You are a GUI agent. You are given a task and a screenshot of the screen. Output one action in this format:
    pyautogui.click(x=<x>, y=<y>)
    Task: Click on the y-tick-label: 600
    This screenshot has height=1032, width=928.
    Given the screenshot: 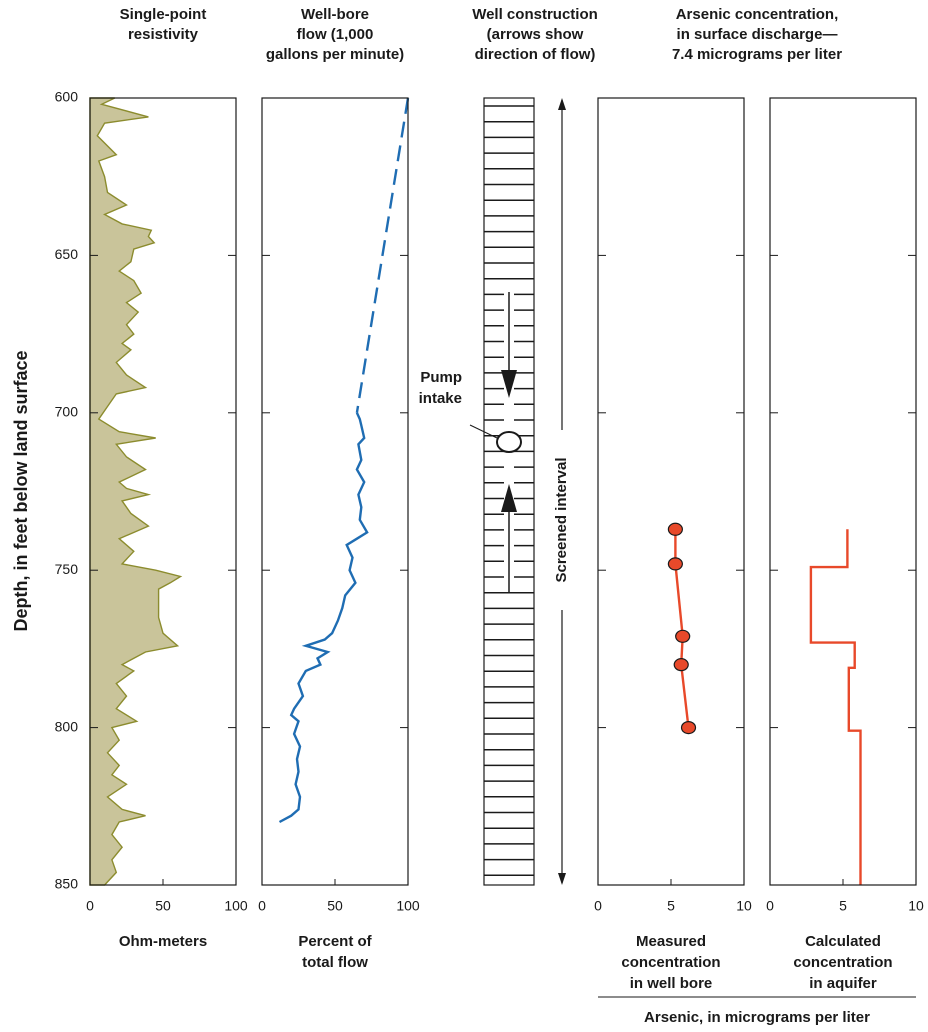 What is the action you would take?
    pyautogui.click(x=67, y=97)
    